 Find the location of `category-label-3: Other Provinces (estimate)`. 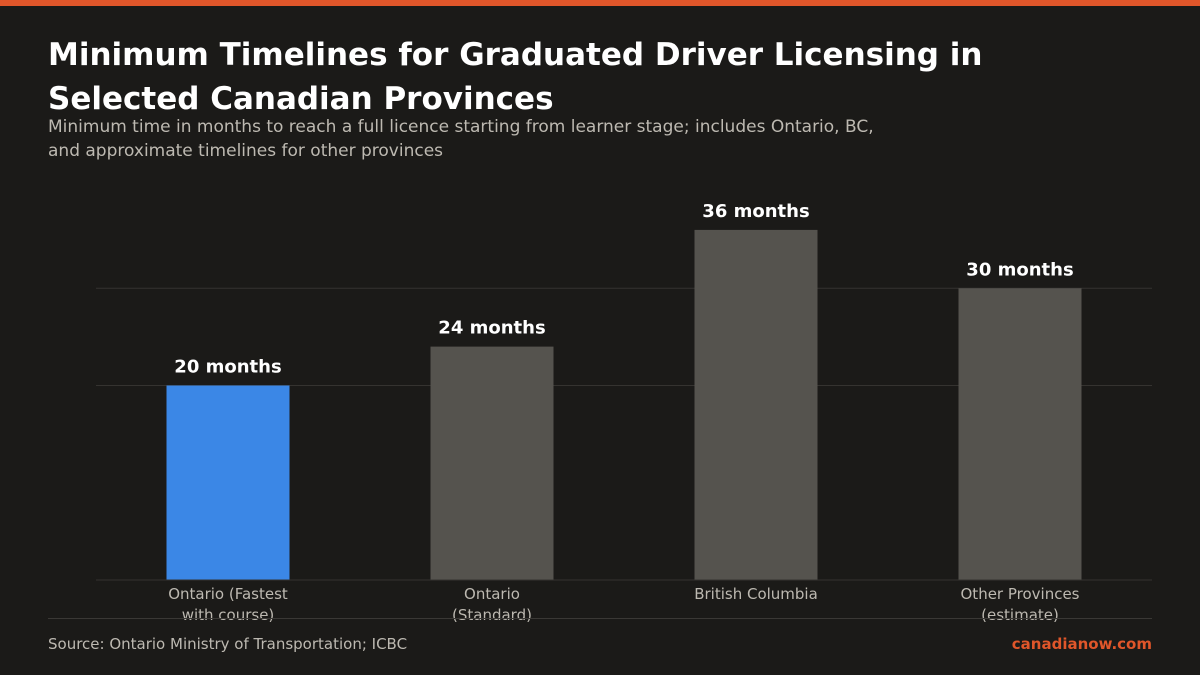

category-label-3: Other Provinces (estimate) is located at coordinates (1020, 604).